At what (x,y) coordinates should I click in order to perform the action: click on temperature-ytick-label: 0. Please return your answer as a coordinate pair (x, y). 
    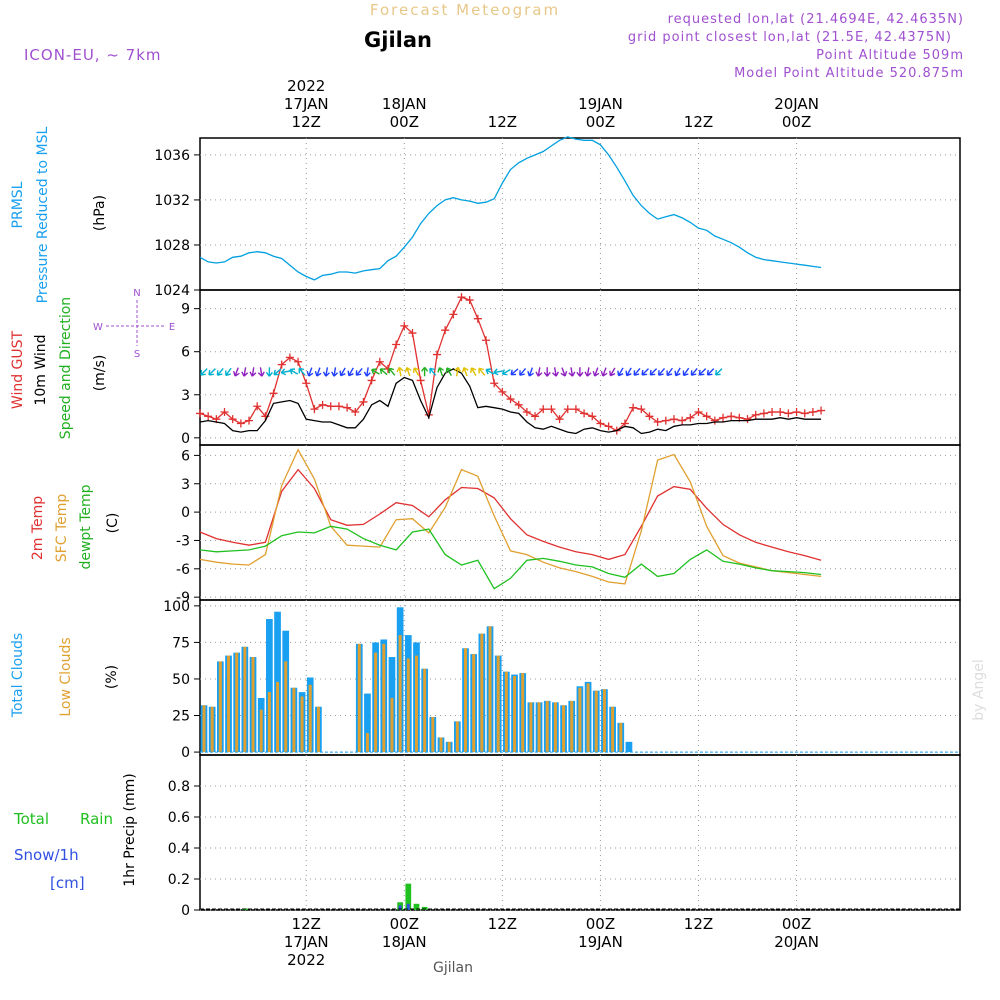
    Looking at the image, I should click on (185, 513).